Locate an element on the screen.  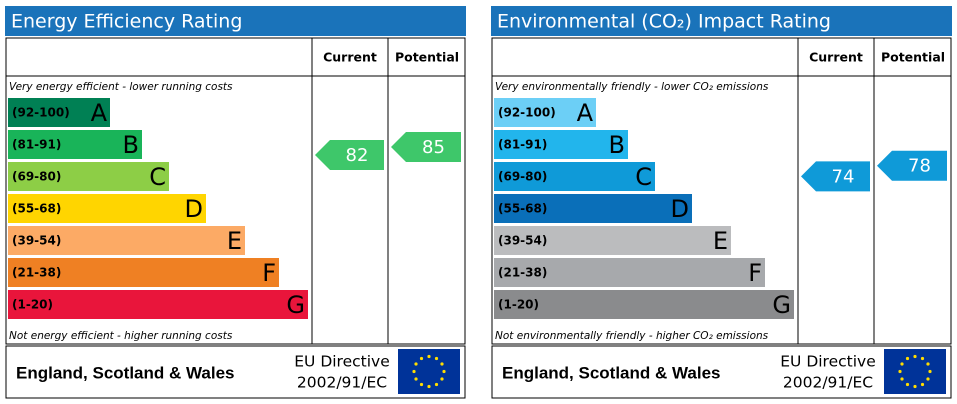
rating-value: 78 is located at coordinates (919, 166).